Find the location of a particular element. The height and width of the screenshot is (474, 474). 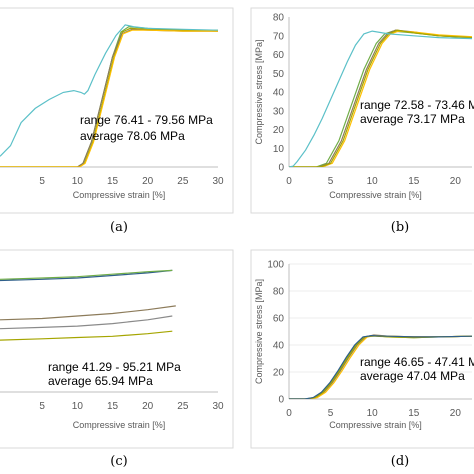

average-annotation: average 78.06 MPa is located at coordinates (132, 136).